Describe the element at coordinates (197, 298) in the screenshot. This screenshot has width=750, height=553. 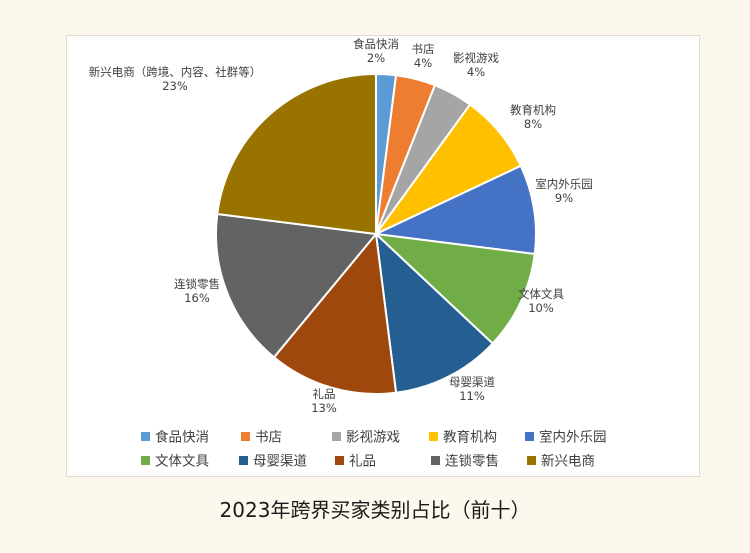
I see `slice-value-label: 16%` at that location.